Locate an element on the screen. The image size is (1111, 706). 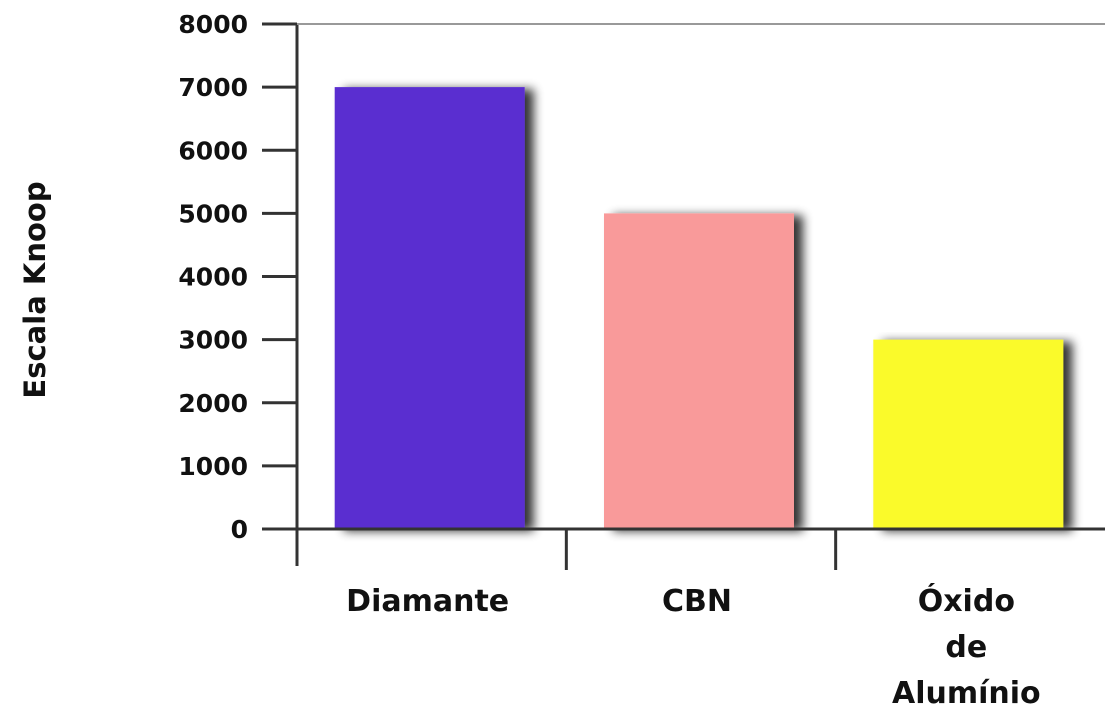
x-category-label: CBN is located at coordinates (697, 601).